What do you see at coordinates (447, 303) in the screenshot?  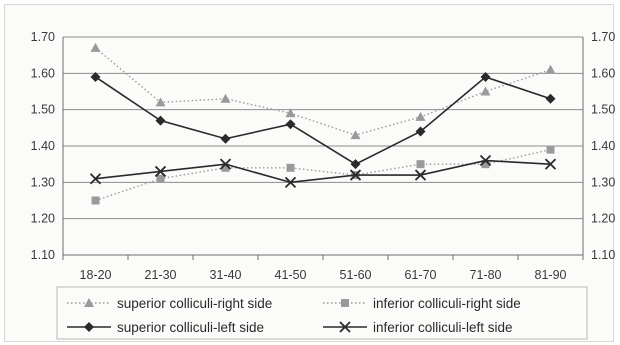 I see `legend-label: inferior colliculi-right side` at bounding box center [447, 303].